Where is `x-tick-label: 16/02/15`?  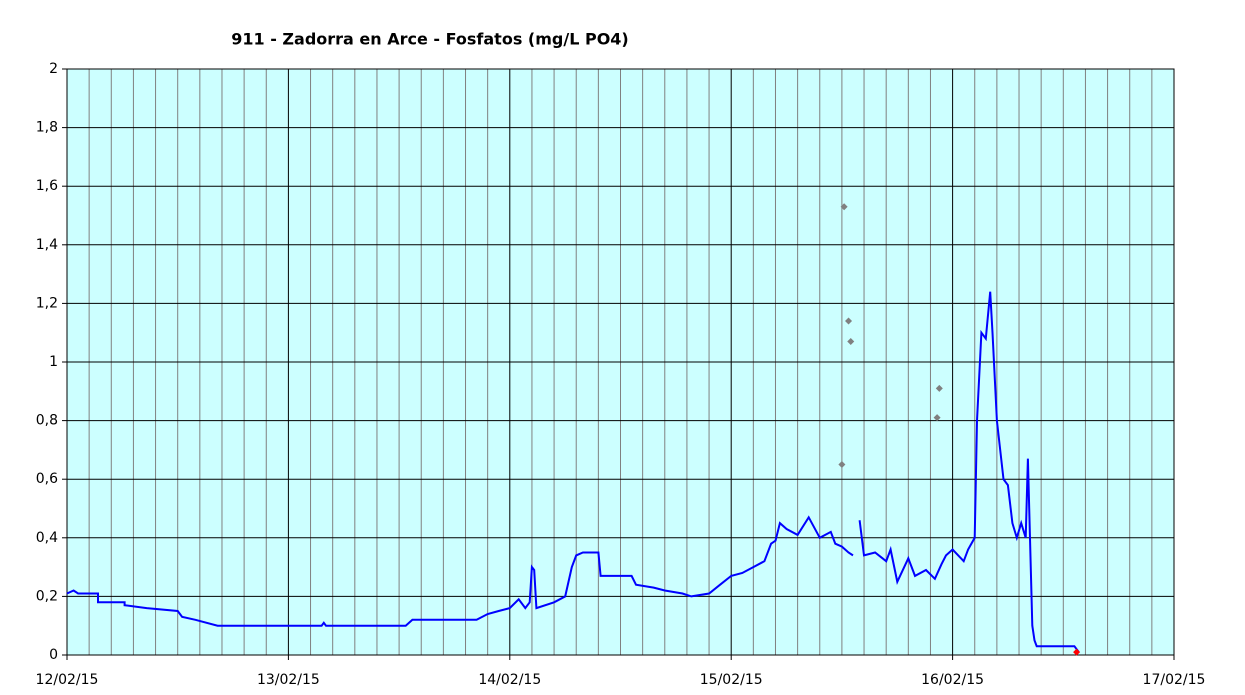
x-tick-label: 16/02/15 is located at coordinates (952, 680).